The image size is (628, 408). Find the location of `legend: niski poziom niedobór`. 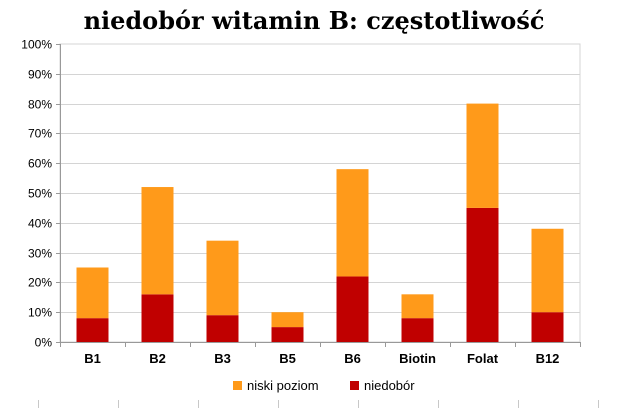

legend: niski poziom niedobór is located at coordinates (318, 393).